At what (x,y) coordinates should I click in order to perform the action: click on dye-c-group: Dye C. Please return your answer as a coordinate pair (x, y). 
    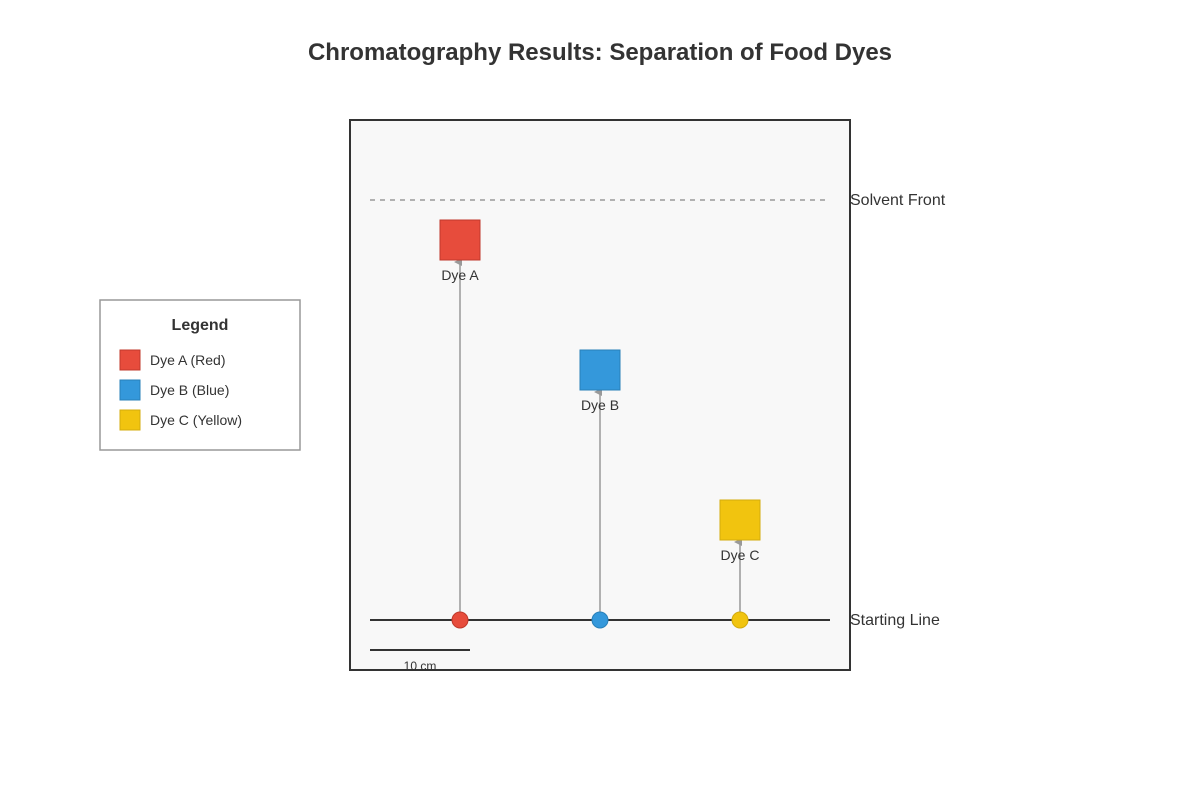
    Looking at the image, I should click on (740, 564).